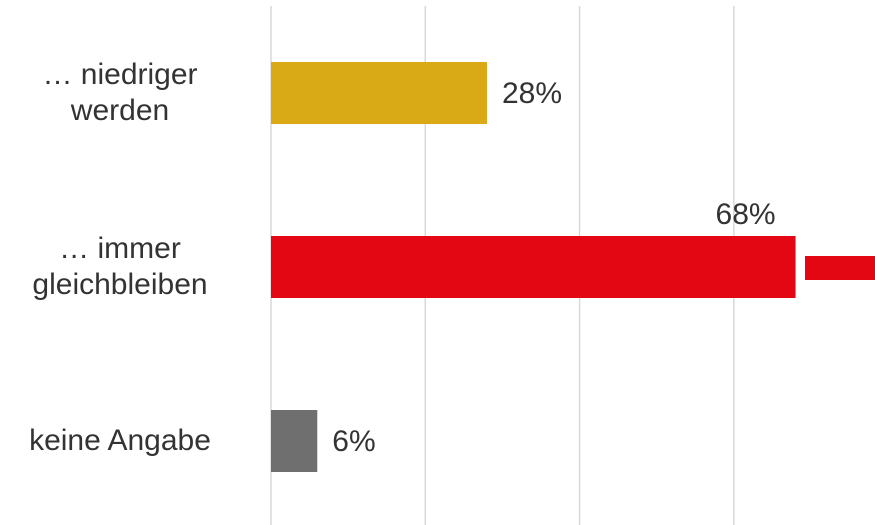  I want to click on value-label: 68%, so click(746, 214).